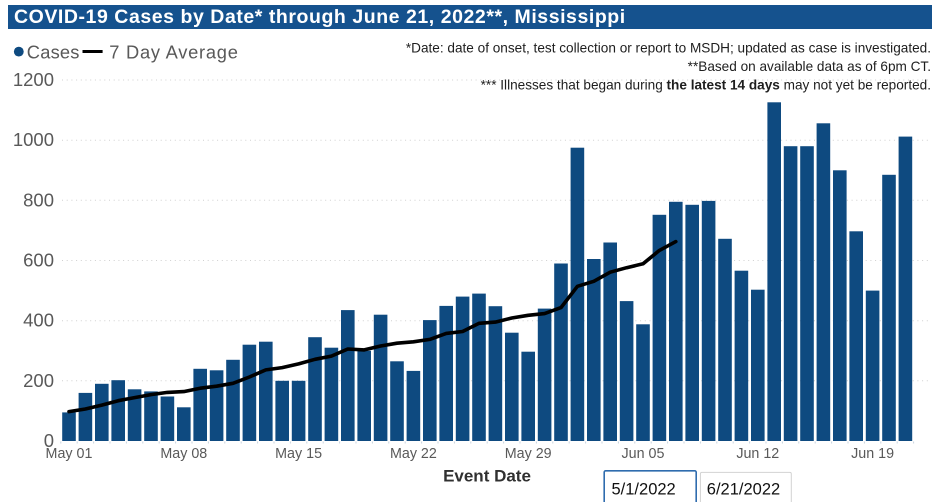 This screenshot has width=932, height=502. What do you see at coordinates (38, 199) in the screenshot?
I see `svg-text: 800` at bounding box center [38, 199].